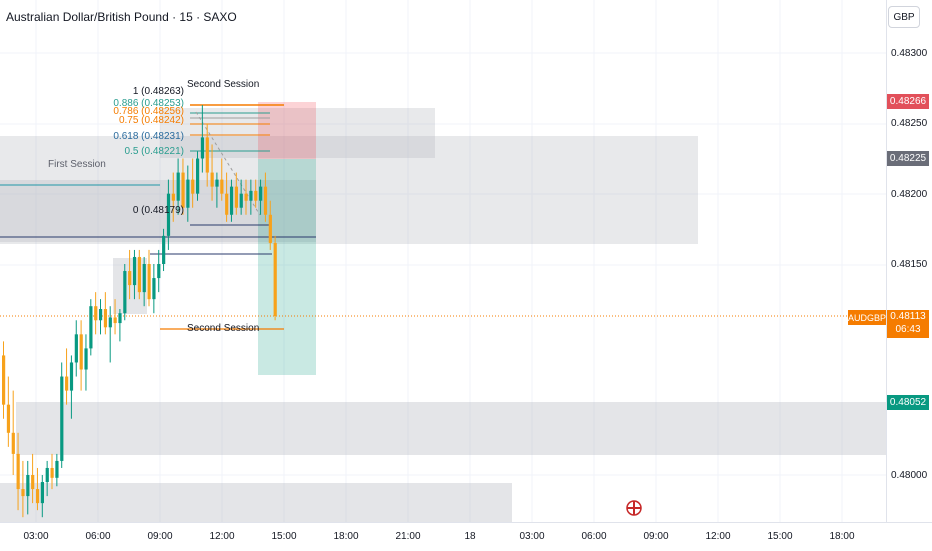 This screenshot has width=932, height=551. I want to click on price-tag-gray: 0.48225, so click(908, 158).